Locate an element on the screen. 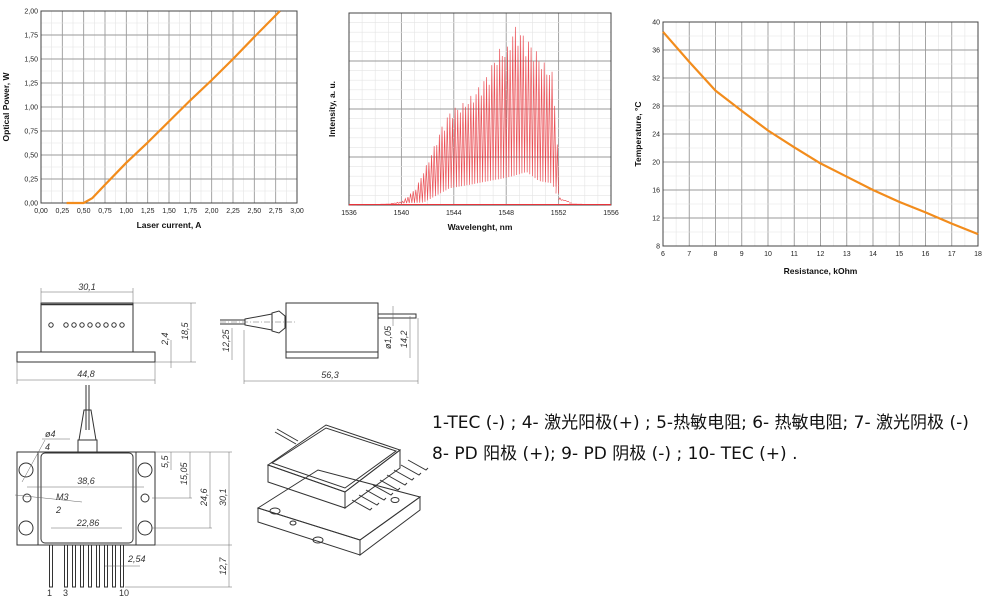 Image resolution: width=991 pixels, height=599 pixels. x-tick-label: 14 is located at coordinates (873, 254).